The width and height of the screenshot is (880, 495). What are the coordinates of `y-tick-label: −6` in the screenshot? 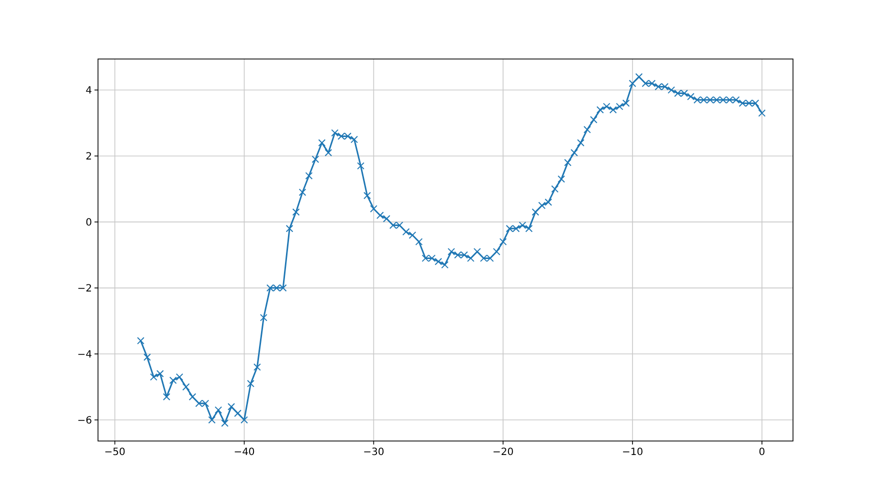 It's located at (84, 420).